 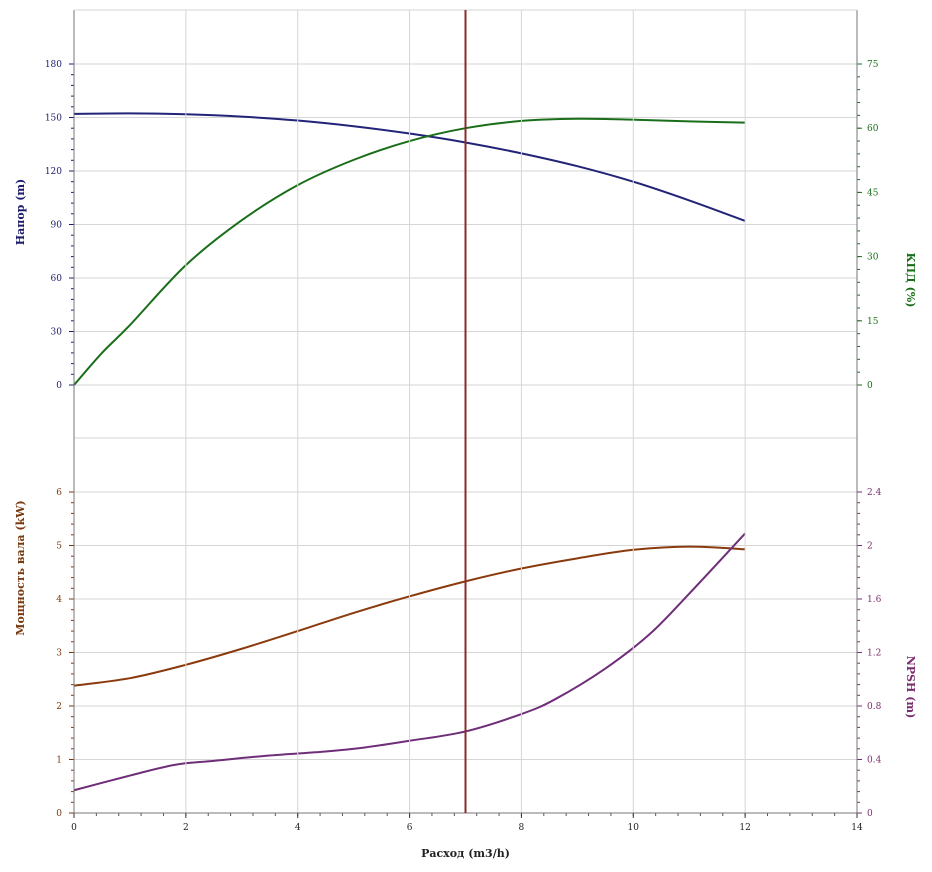 What do you see at coordinates (634, 828) in the screenshot?
I see `x-tick-label: 10` at bounding box center [634, 828].